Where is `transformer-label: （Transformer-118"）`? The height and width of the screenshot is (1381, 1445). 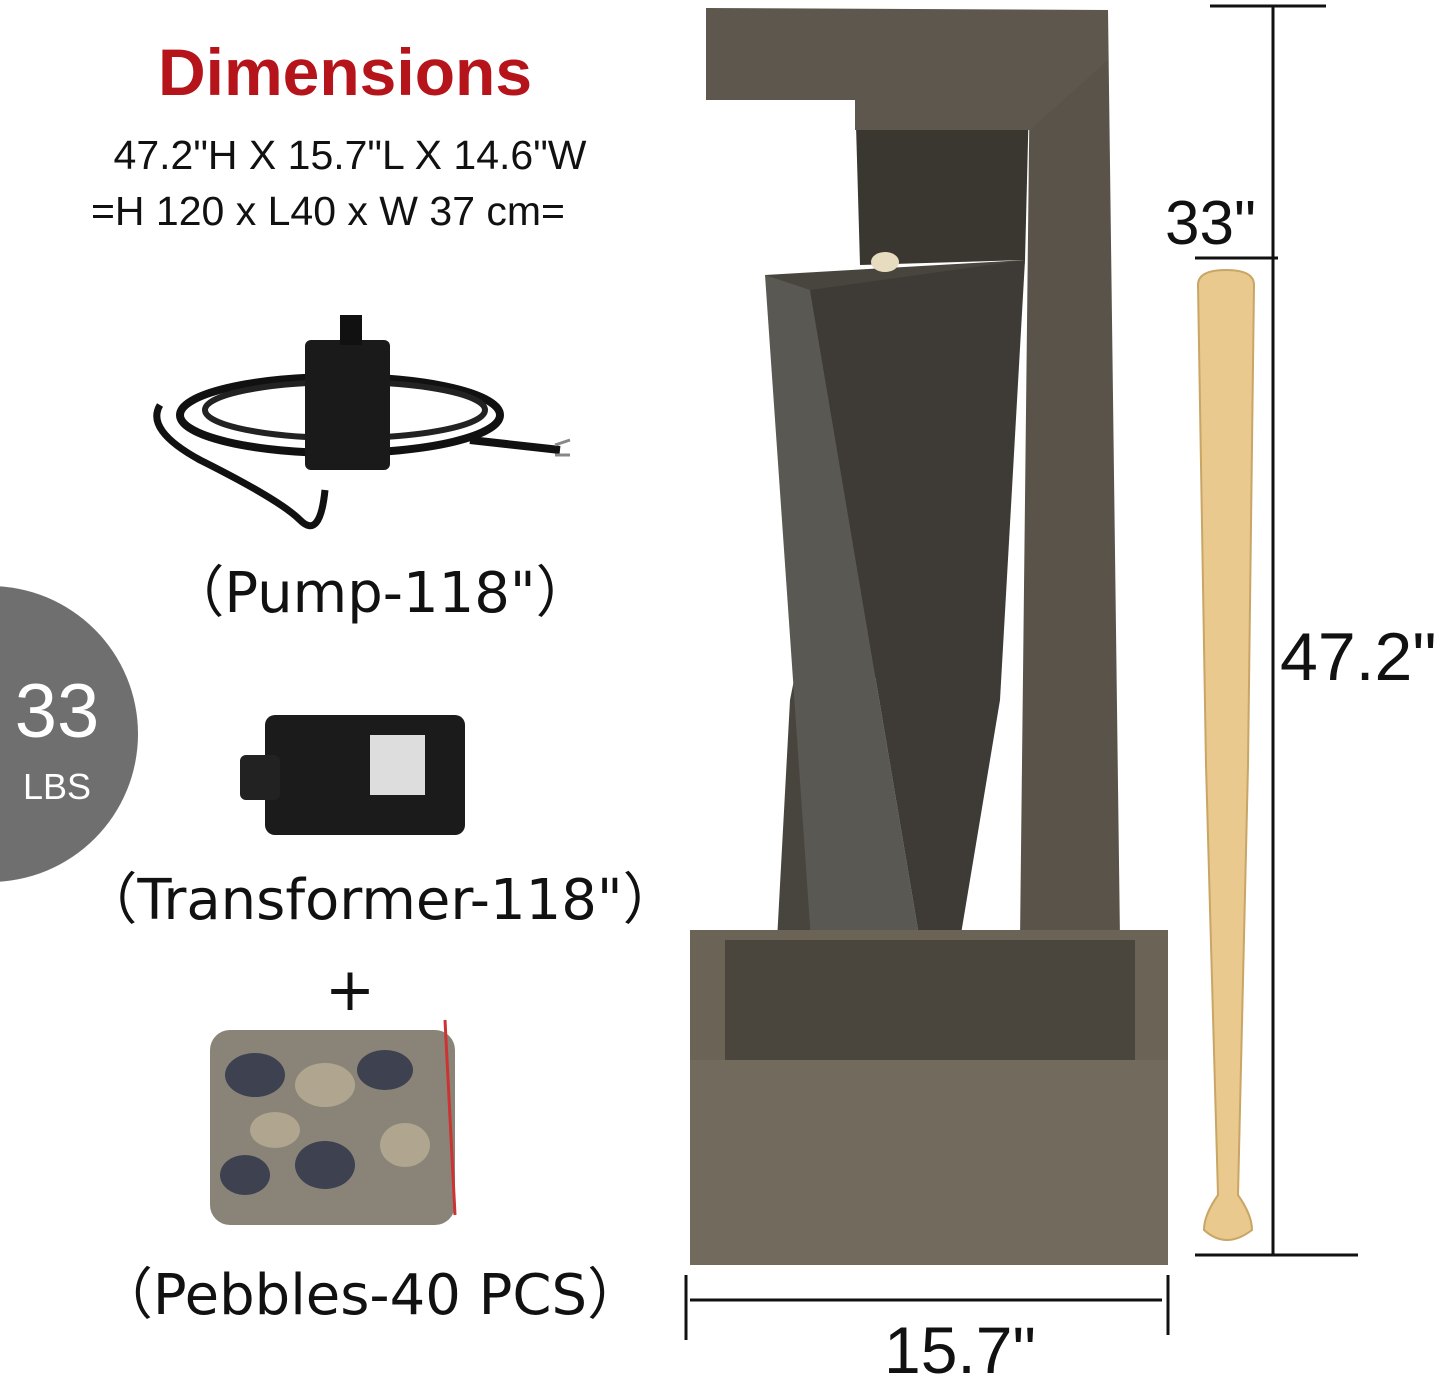
transformer-label: （Transformer-118"） is located at coordinates (380, 900).